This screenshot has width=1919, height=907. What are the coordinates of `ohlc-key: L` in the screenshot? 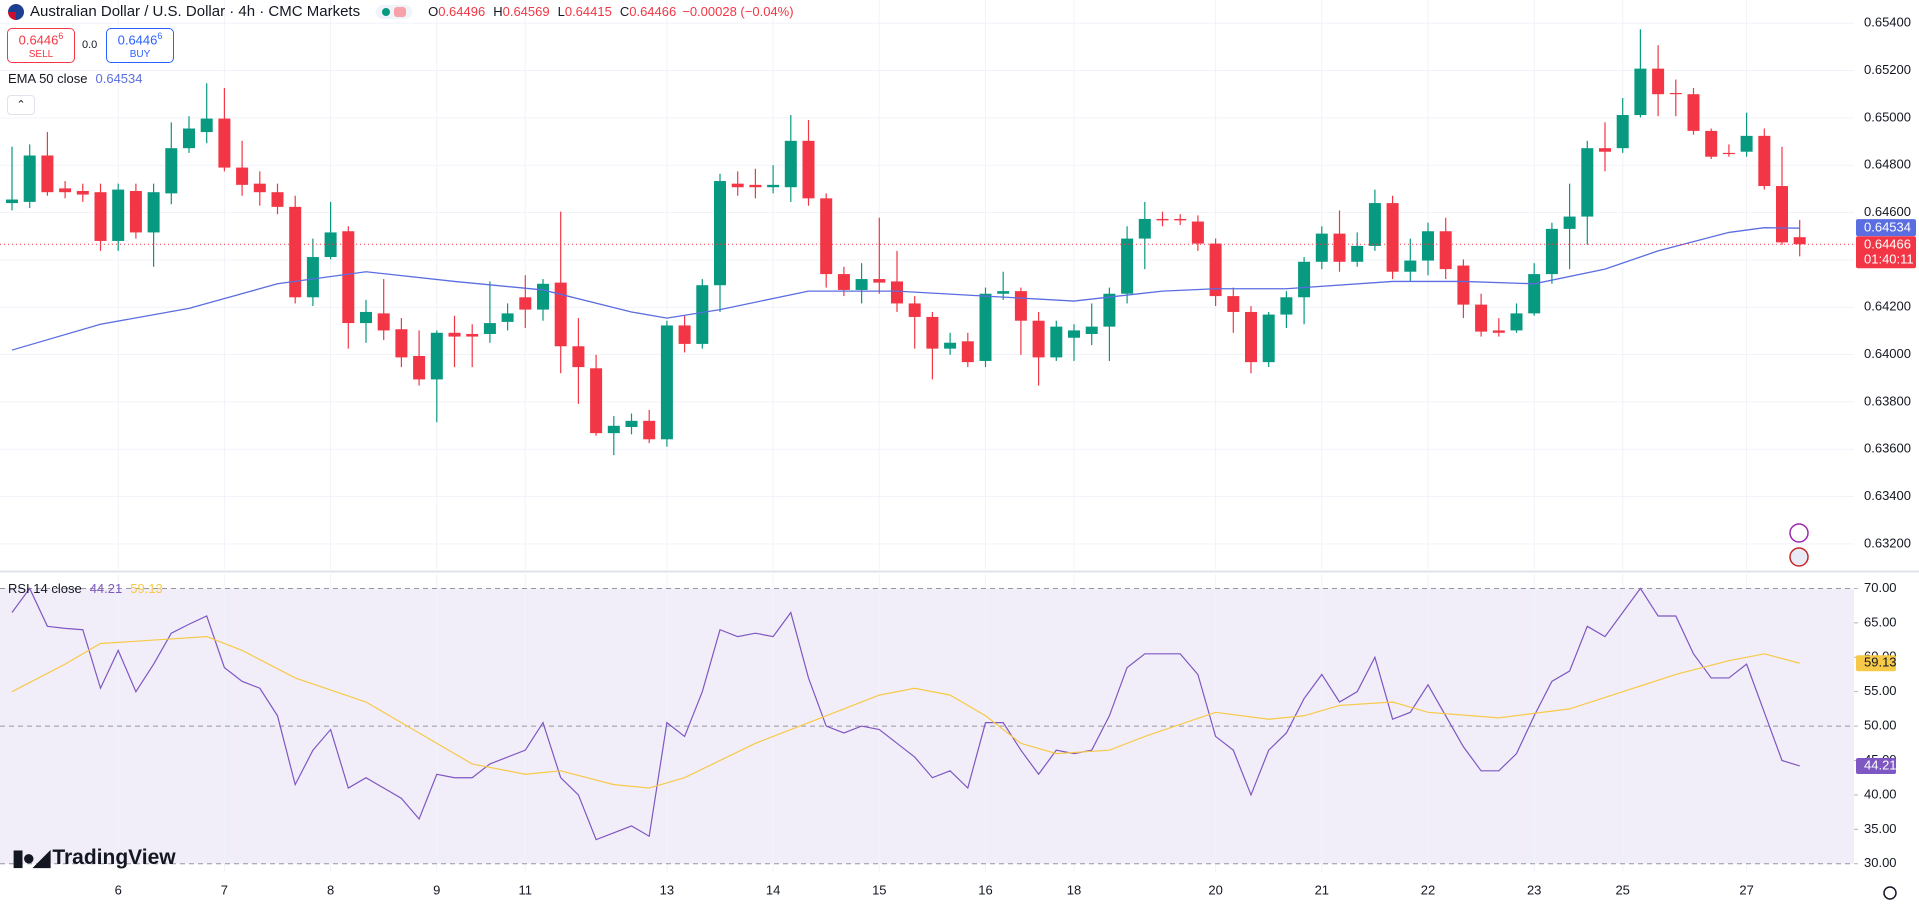 It's located at (561, 11).